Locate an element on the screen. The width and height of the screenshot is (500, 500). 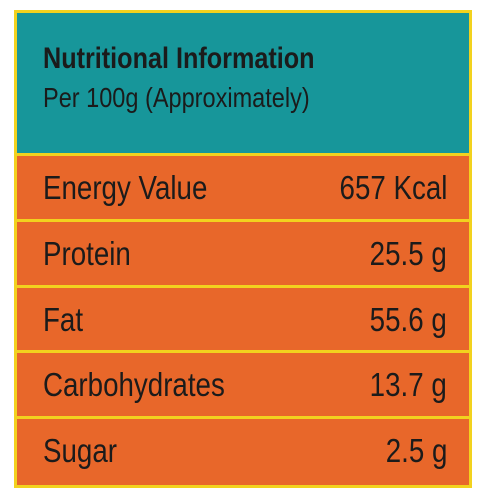
nutrition-row-fat: Fat 55.6 g is located at coordinates (243, 320).